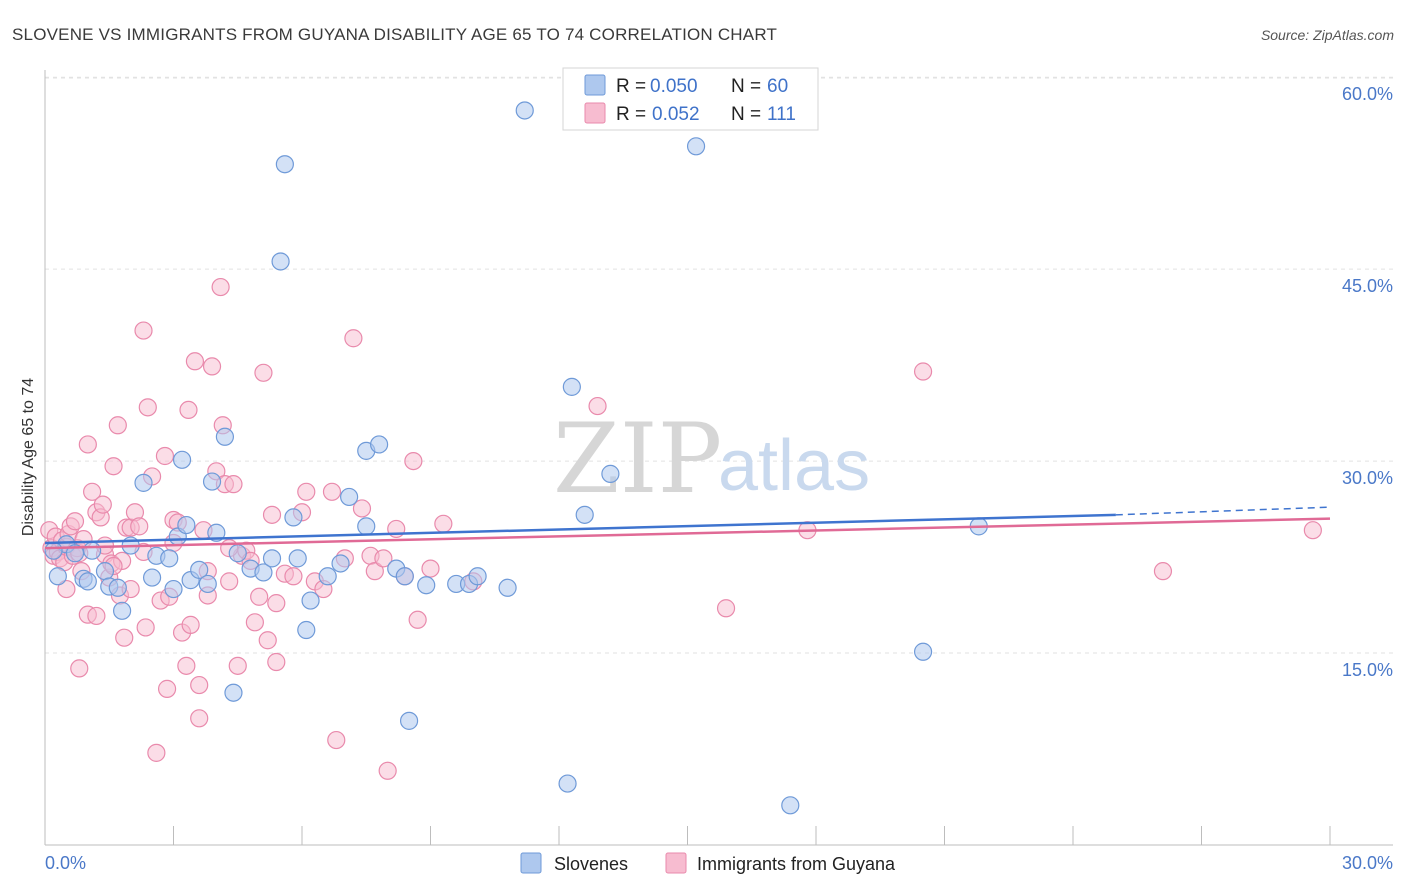 The image size is (1406, 892). Describe the element at coordinates (794, 466) in the screenshot. I see `watermark-atlas: atlas` at that location.